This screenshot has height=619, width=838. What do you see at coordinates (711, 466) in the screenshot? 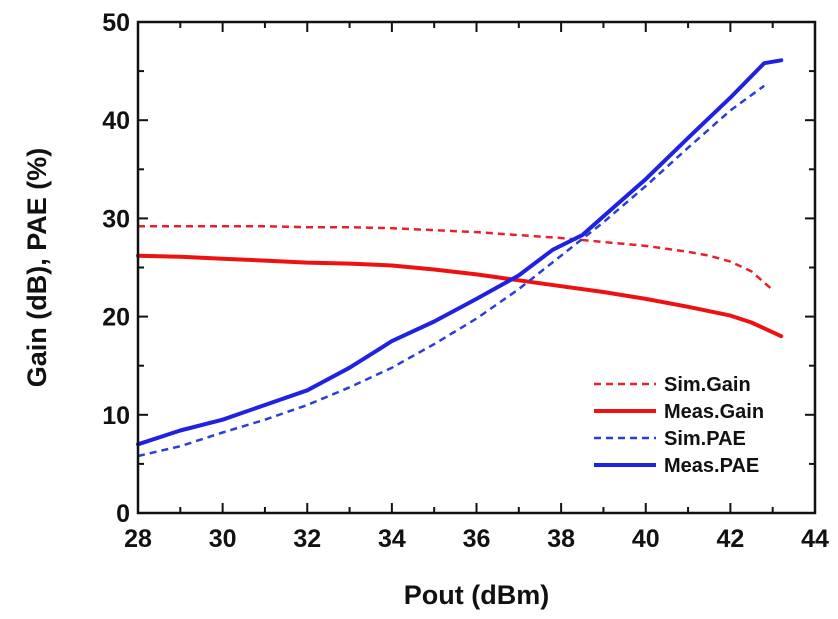
I see `legend-label: Meas.PAE` at bounding box center [711, 466].